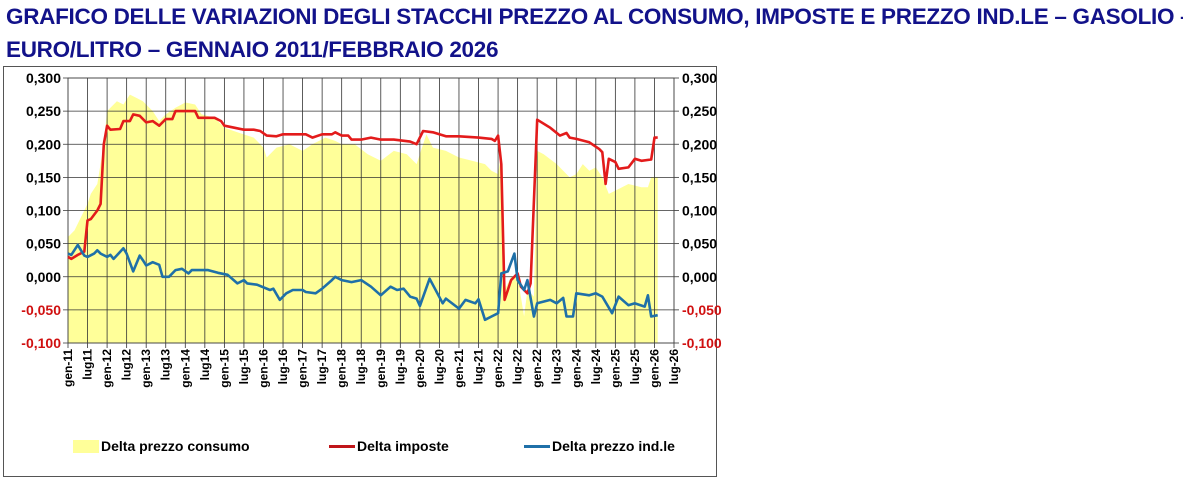 Image resolution: width=1183 pixels, height=484 pixels. What do you see at coordinates (175, 446) in the screenshot?
I see `legend-label-consumo: Delta prezzo consumo` at bounding box center [175, 446].